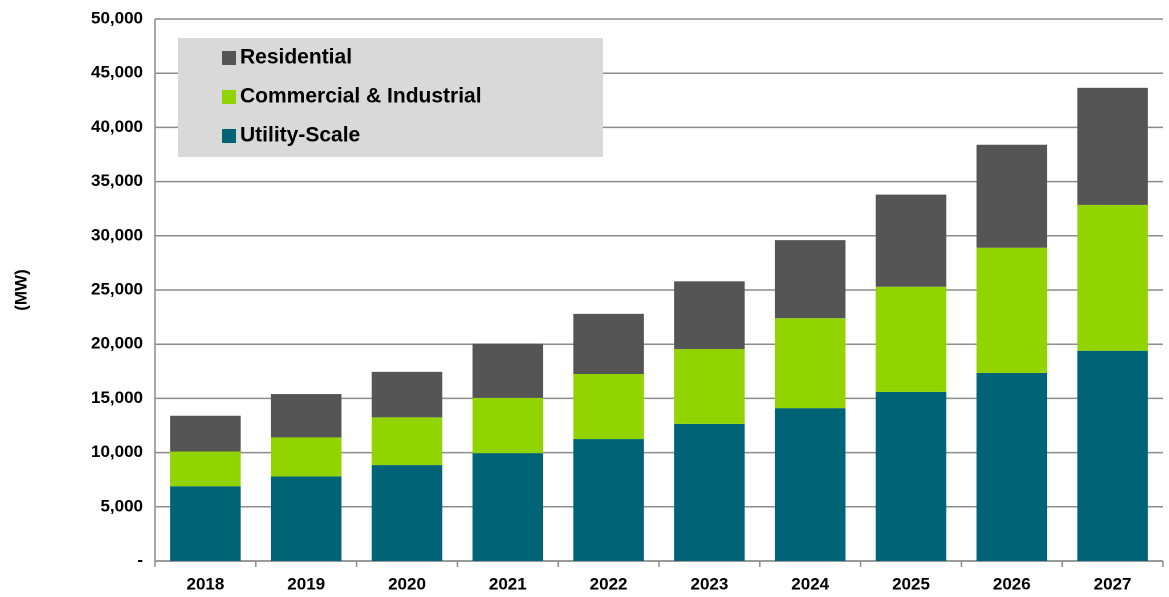 The height and width of the screenshot is (597, 1169). Describe the element at coordinates (1012, 583) in the screenshot. I see `x-tick-label: 2026` at that location.